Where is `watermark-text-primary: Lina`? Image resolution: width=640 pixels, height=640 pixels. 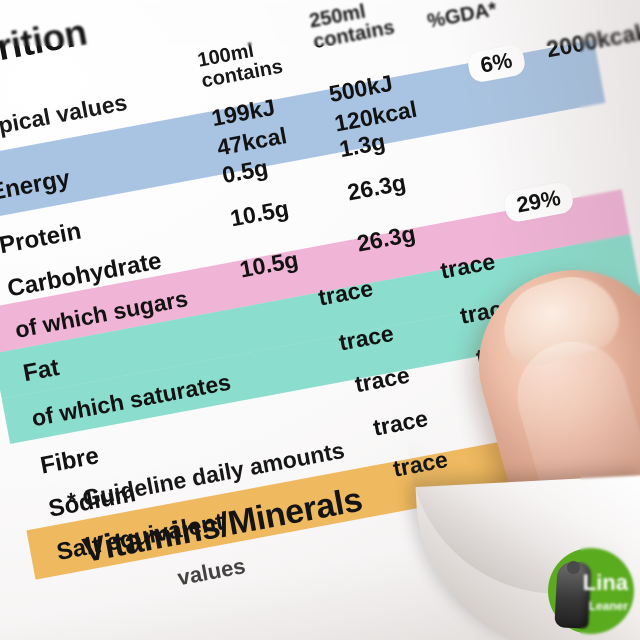 watermark-text-primary: Lina is located at coordinates (605, 582).